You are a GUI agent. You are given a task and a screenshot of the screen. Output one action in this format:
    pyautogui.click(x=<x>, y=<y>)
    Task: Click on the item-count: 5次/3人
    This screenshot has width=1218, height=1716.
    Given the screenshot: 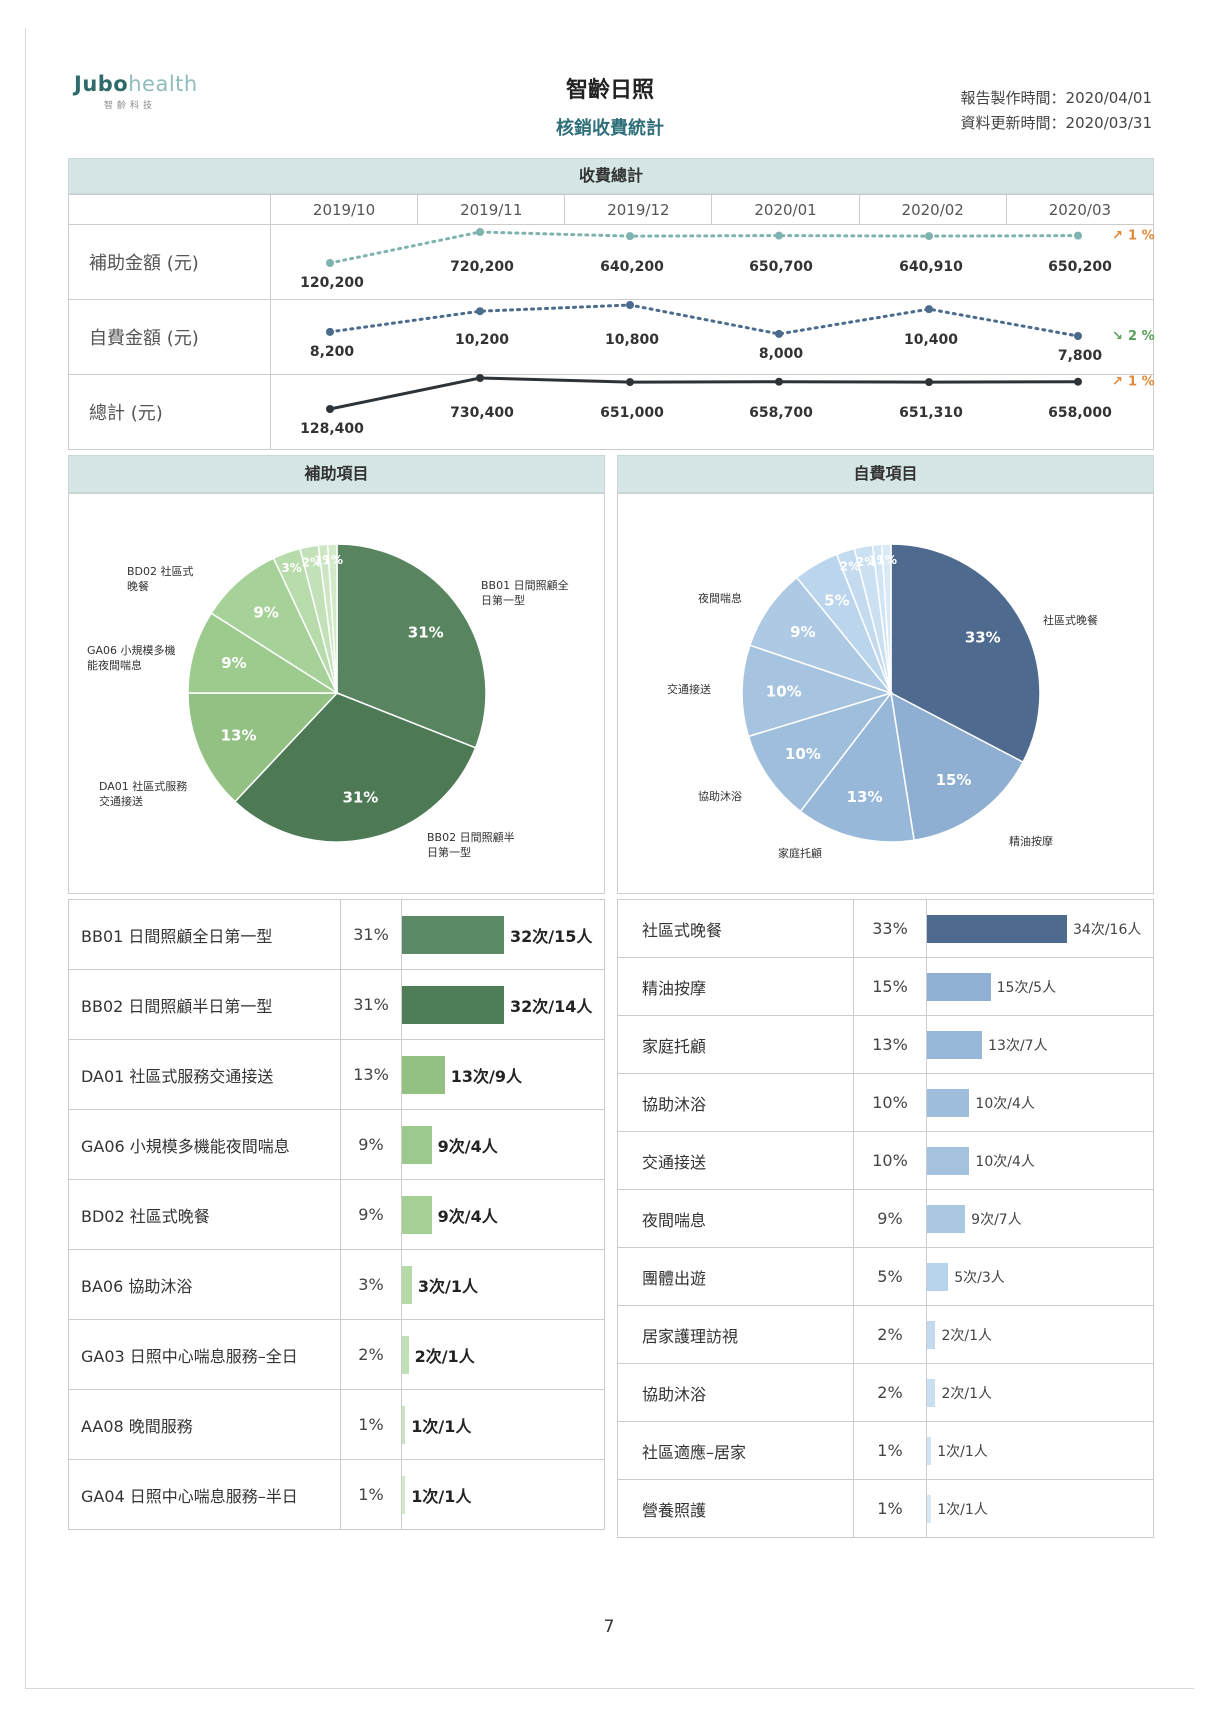 What is the action you would take?
    pyautogui.click(x=979, y=1277)
    